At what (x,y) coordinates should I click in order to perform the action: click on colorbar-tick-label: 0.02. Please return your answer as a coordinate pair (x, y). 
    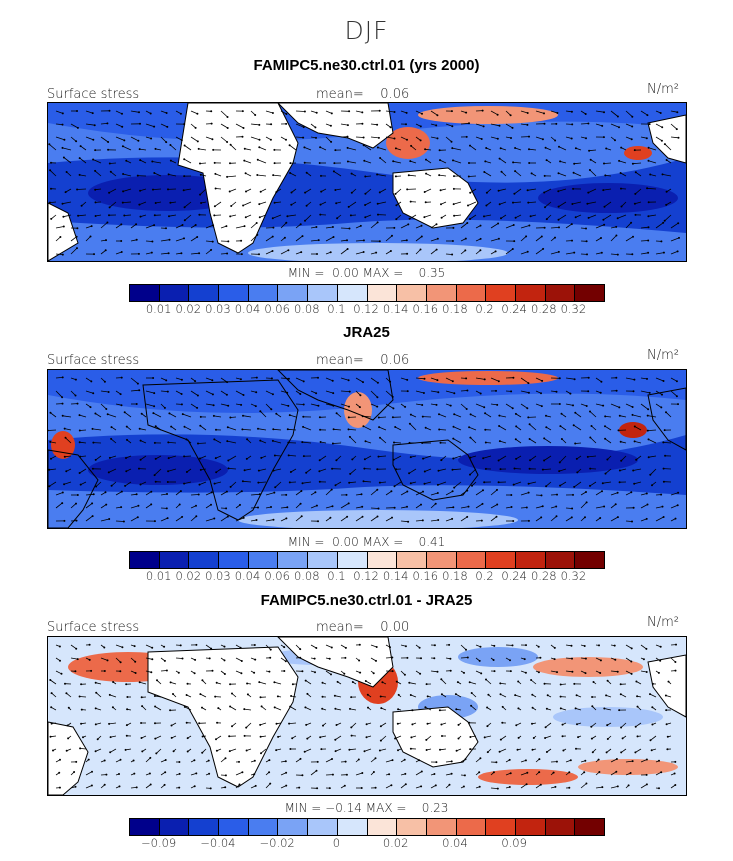
    Looking at the image, I should click on (395, 843).